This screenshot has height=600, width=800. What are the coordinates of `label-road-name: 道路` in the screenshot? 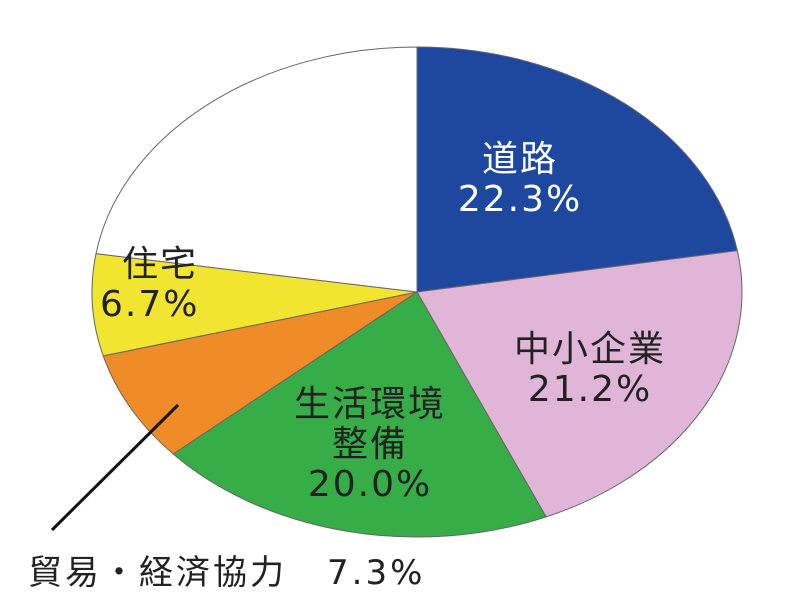 It's located at (519, 159).